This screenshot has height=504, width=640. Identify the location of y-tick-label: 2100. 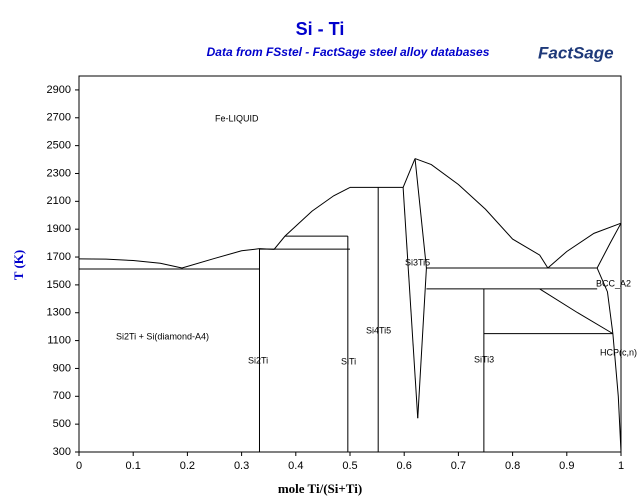
(59, 201).